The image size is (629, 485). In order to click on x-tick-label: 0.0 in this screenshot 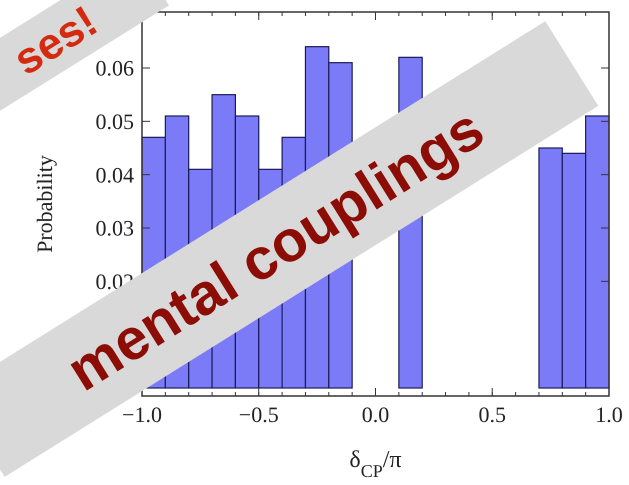, I will do `click(376, 414)`.